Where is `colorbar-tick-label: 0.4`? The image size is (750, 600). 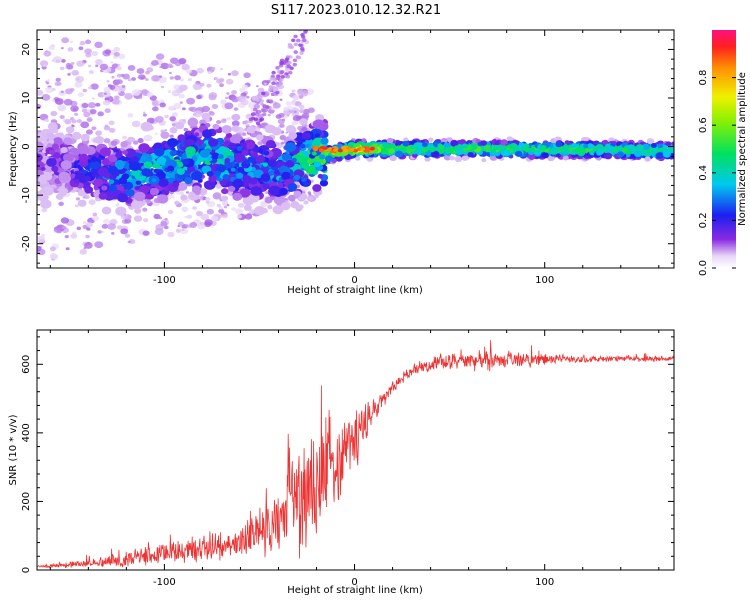
colorbar-tick-label: 0.4 is located at coordinates (703, 173).